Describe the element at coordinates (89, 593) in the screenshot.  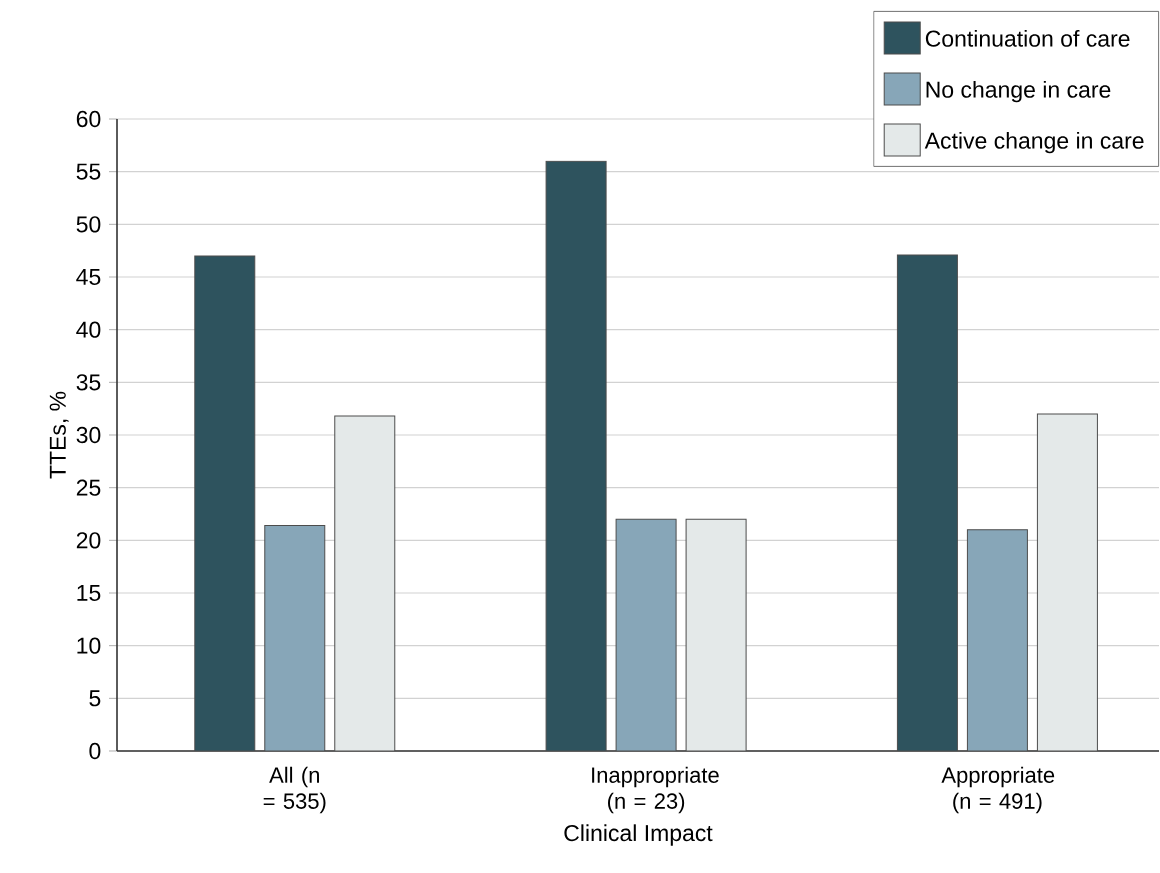
I see `y-tick-label: 15` at that location.